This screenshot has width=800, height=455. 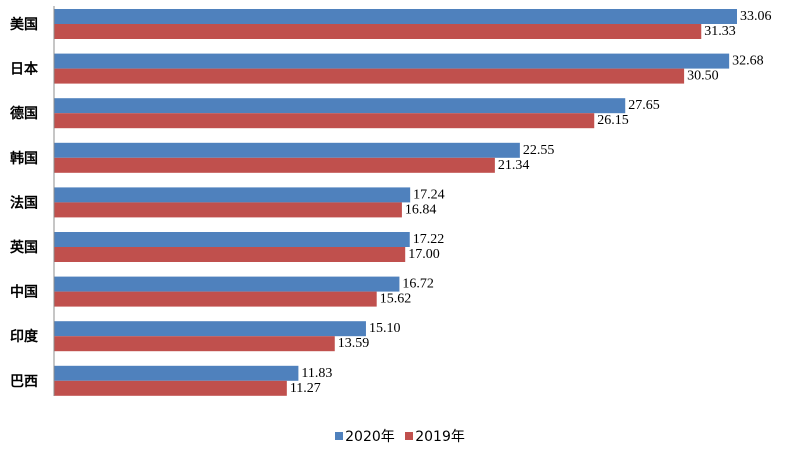 I want to click on bar-日本-2019年, so click(x=369, y=76).